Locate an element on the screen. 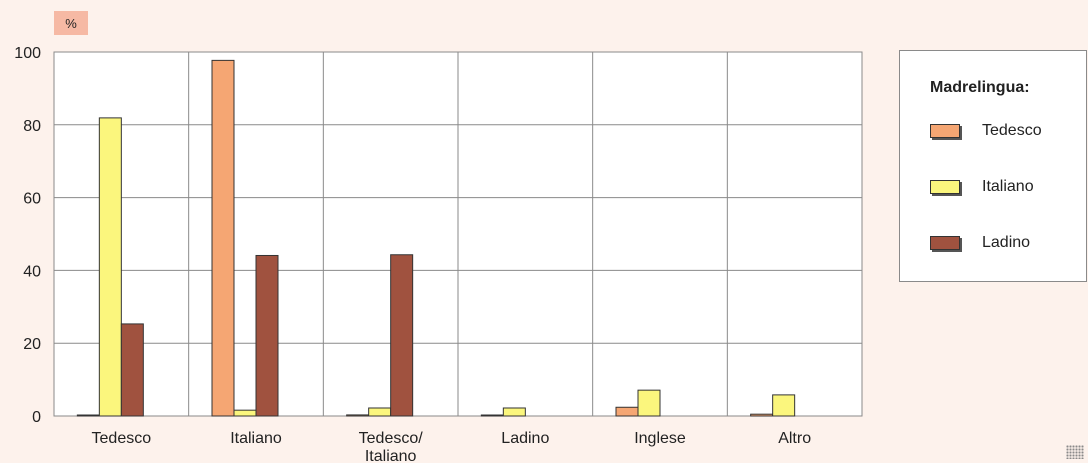  legend-swatch-italiano is located at coordinates (945, 187).